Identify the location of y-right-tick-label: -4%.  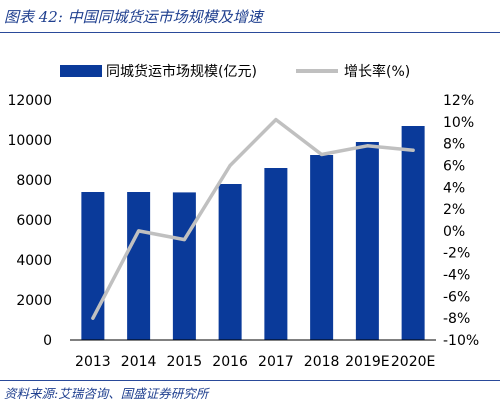
(456, 276).